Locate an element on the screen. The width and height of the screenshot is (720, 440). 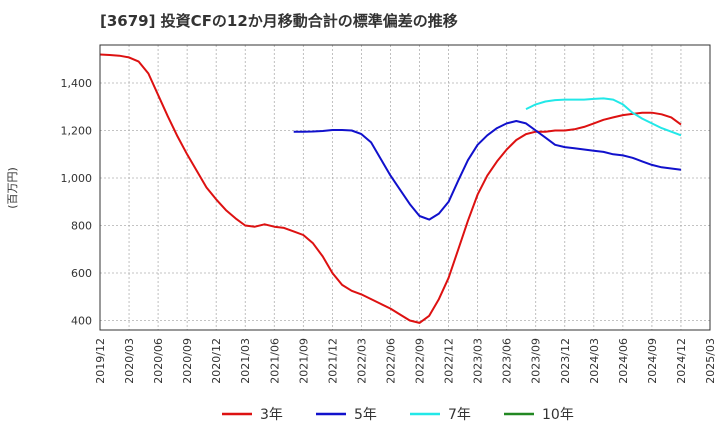
x-tick-label: 2021/03 is located at coordinates (245, 361).